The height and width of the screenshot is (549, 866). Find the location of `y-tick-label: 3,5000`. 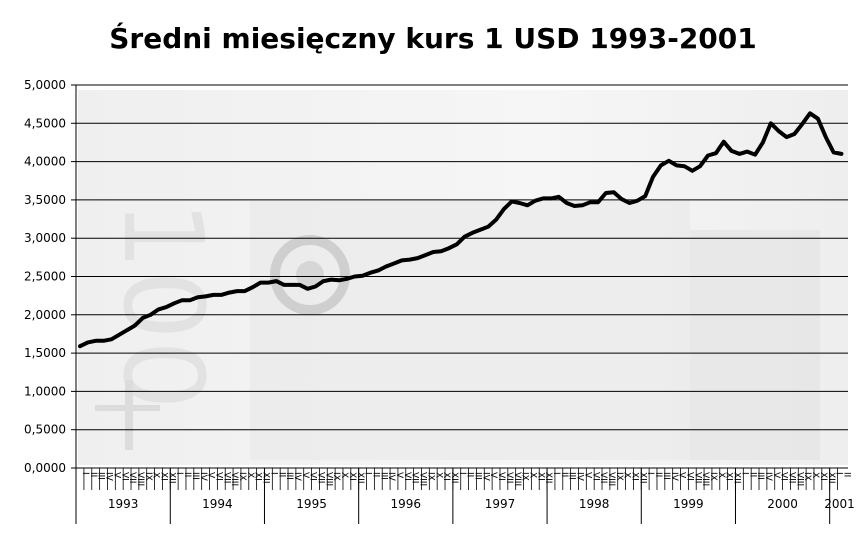

y-tick-label: 3,5000 is located at coordinates (45, 200).